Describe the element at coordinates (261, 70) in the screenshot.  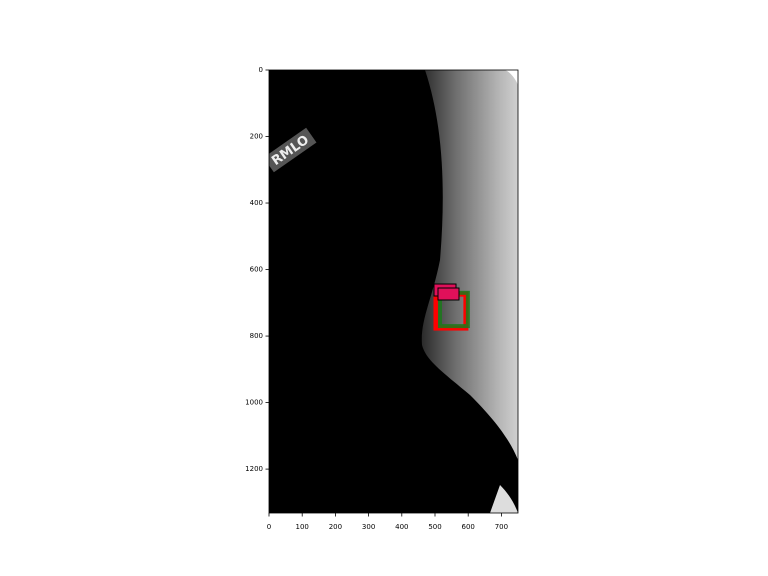
I see `y-tick-label: 0` at that location.